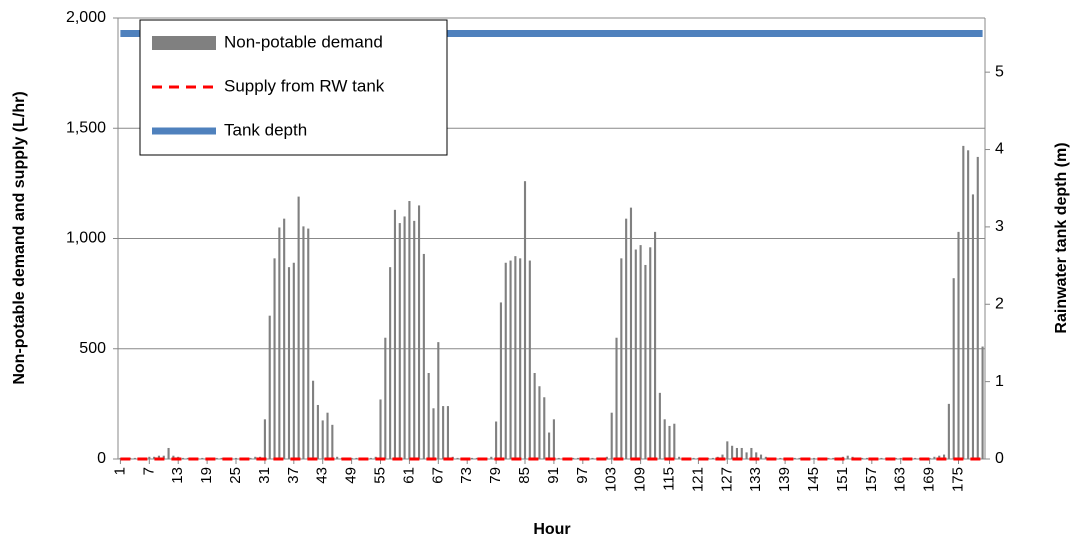 The height and width of the screenshot is (544, 1078). Describe the element at coordinates (119, 471) in the screenshot. I see `x-tick-label: 1` at that location.